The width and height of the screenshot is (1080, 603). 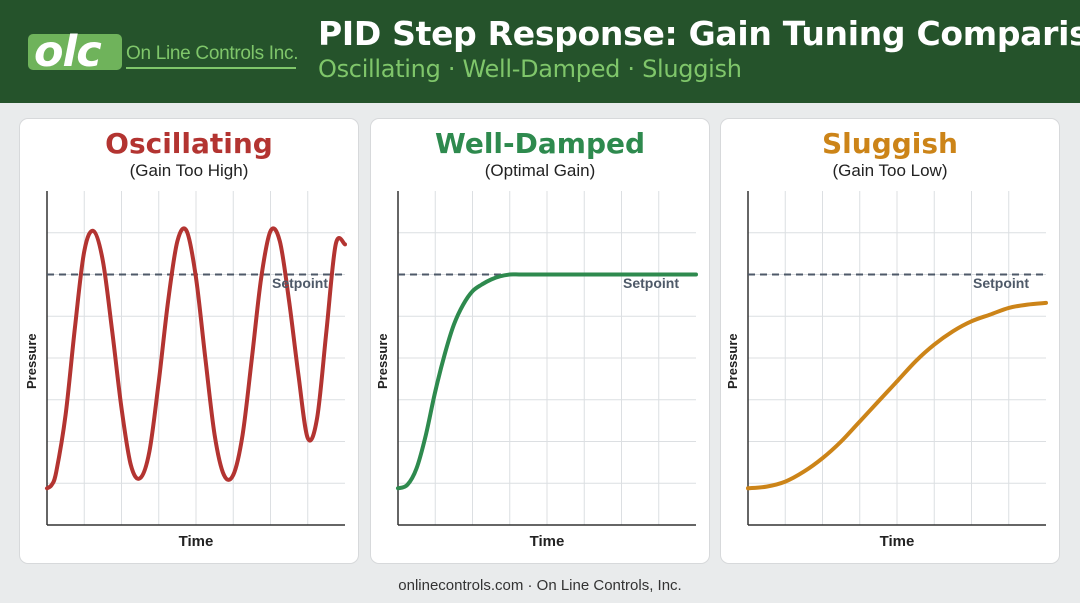 I want to click on chart-subtitle: (Gain Too High), so click(x=189, y=170).